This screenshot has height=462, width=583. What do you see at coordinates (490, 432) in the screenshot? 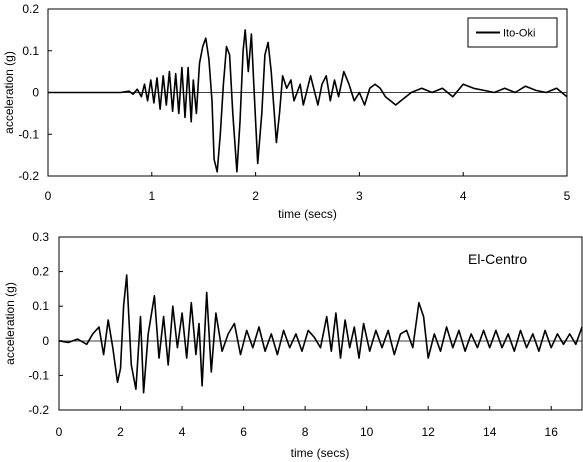
I see `x-tick-label: 14` at bounding box center [490, 432].